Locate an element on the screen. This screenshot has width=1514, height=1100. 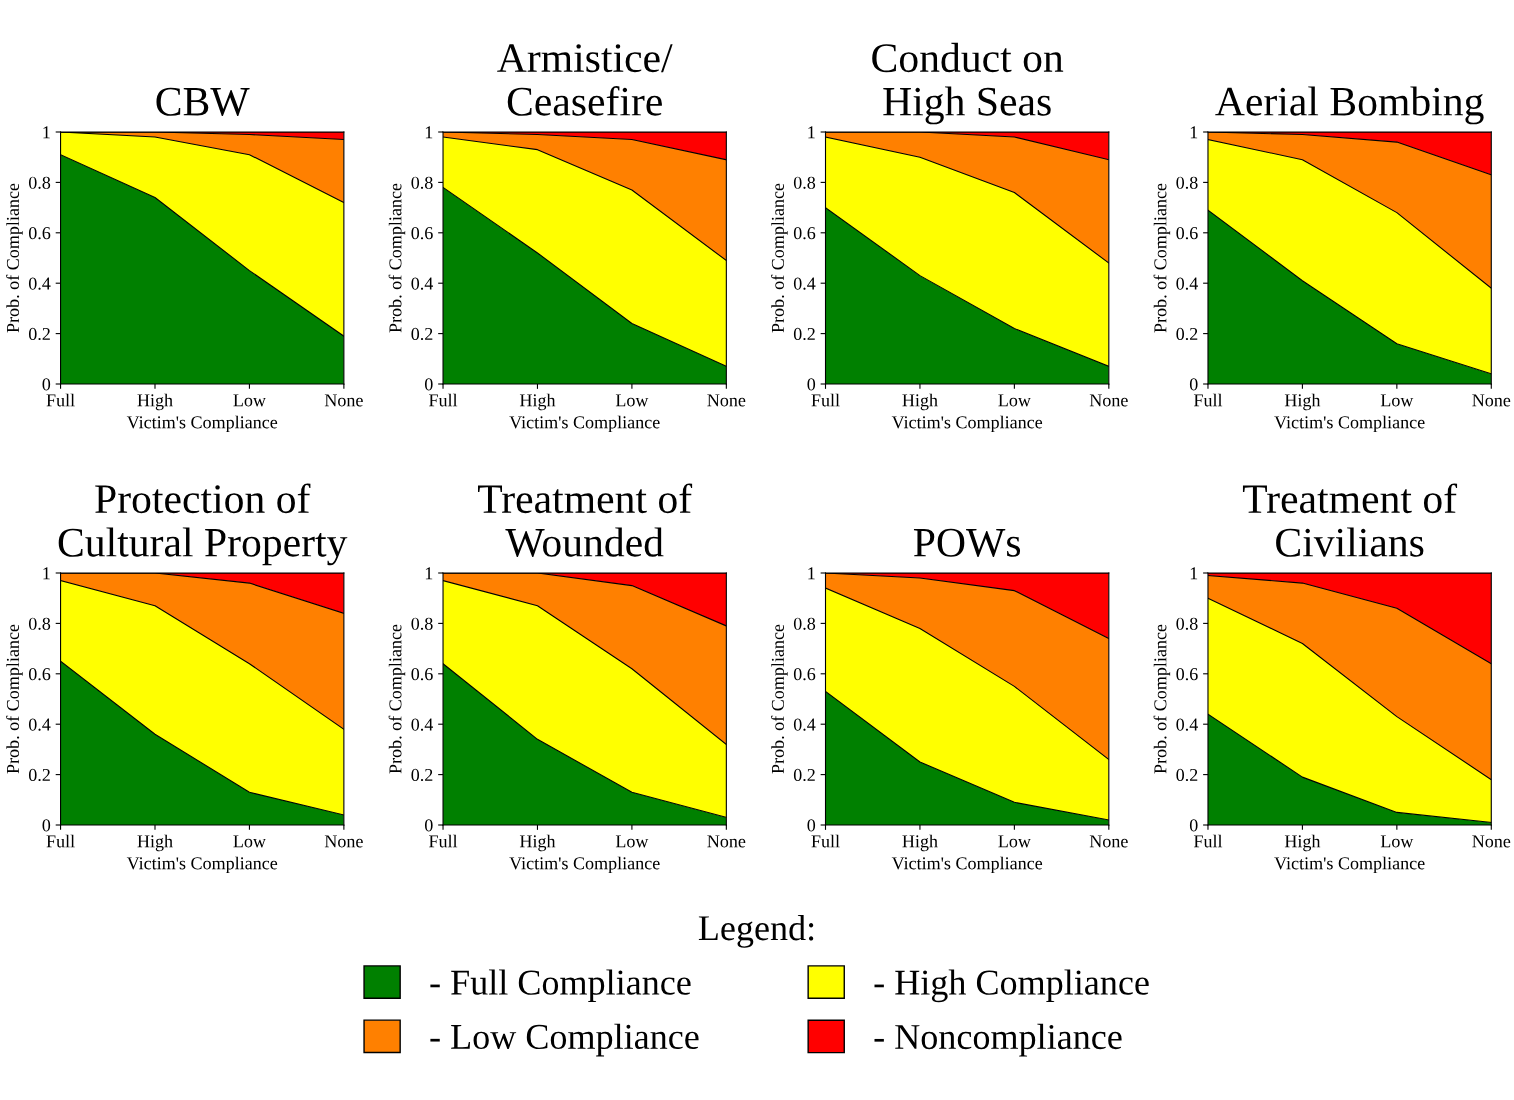
chart-title: Conduct on High Seas is located at coordinates (968, 83).